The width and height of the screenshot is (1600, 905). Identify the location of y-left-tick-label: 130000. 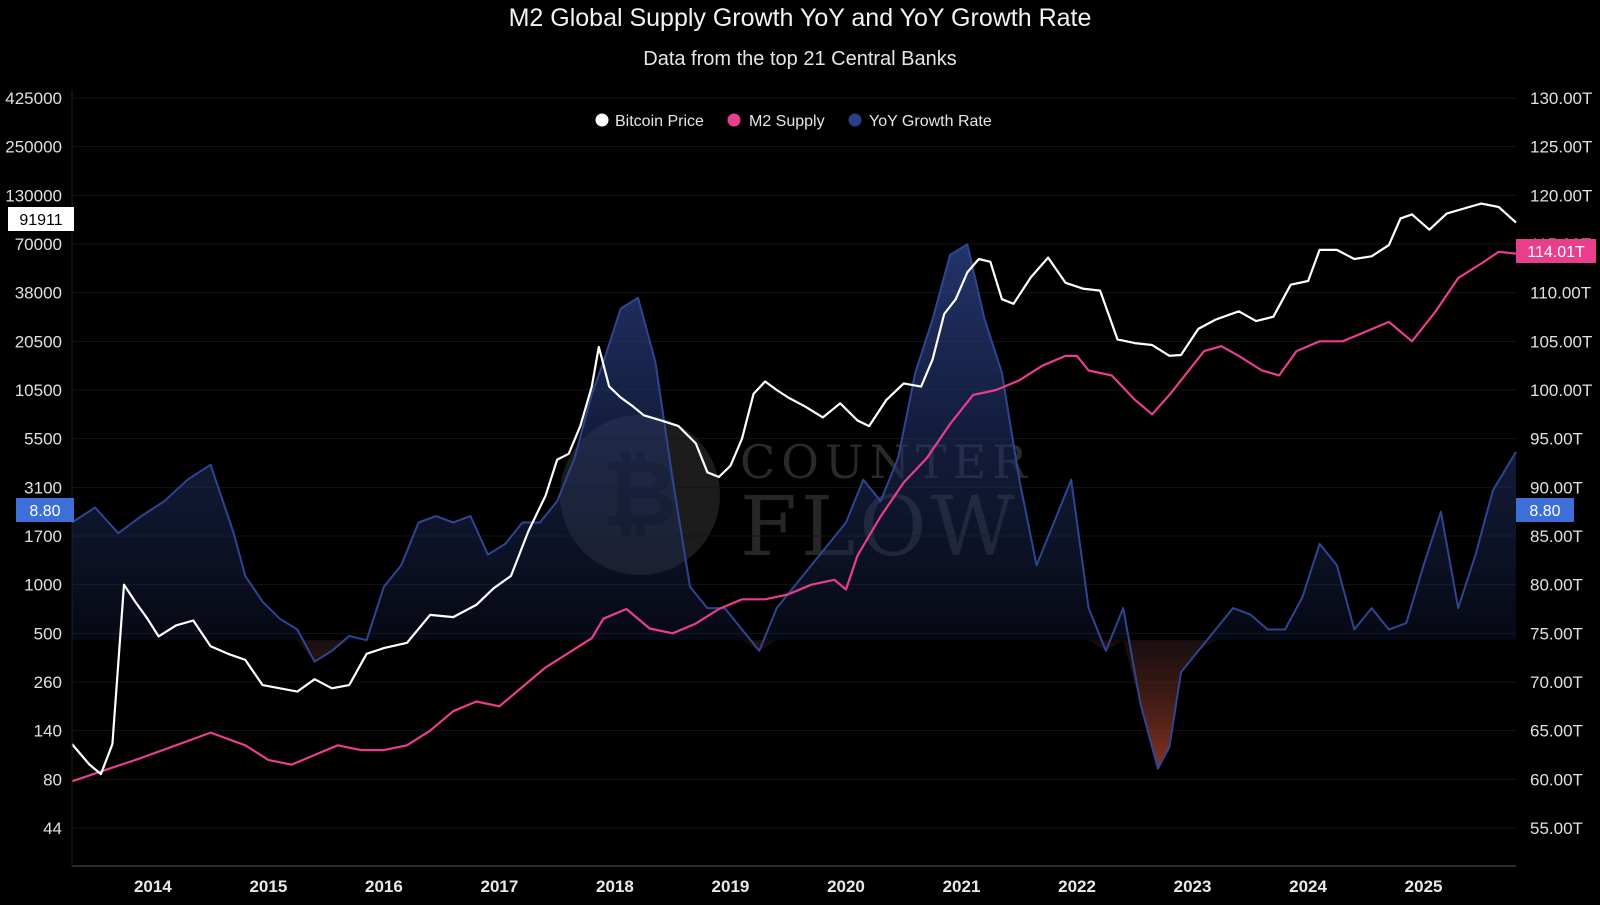
(33, 195).